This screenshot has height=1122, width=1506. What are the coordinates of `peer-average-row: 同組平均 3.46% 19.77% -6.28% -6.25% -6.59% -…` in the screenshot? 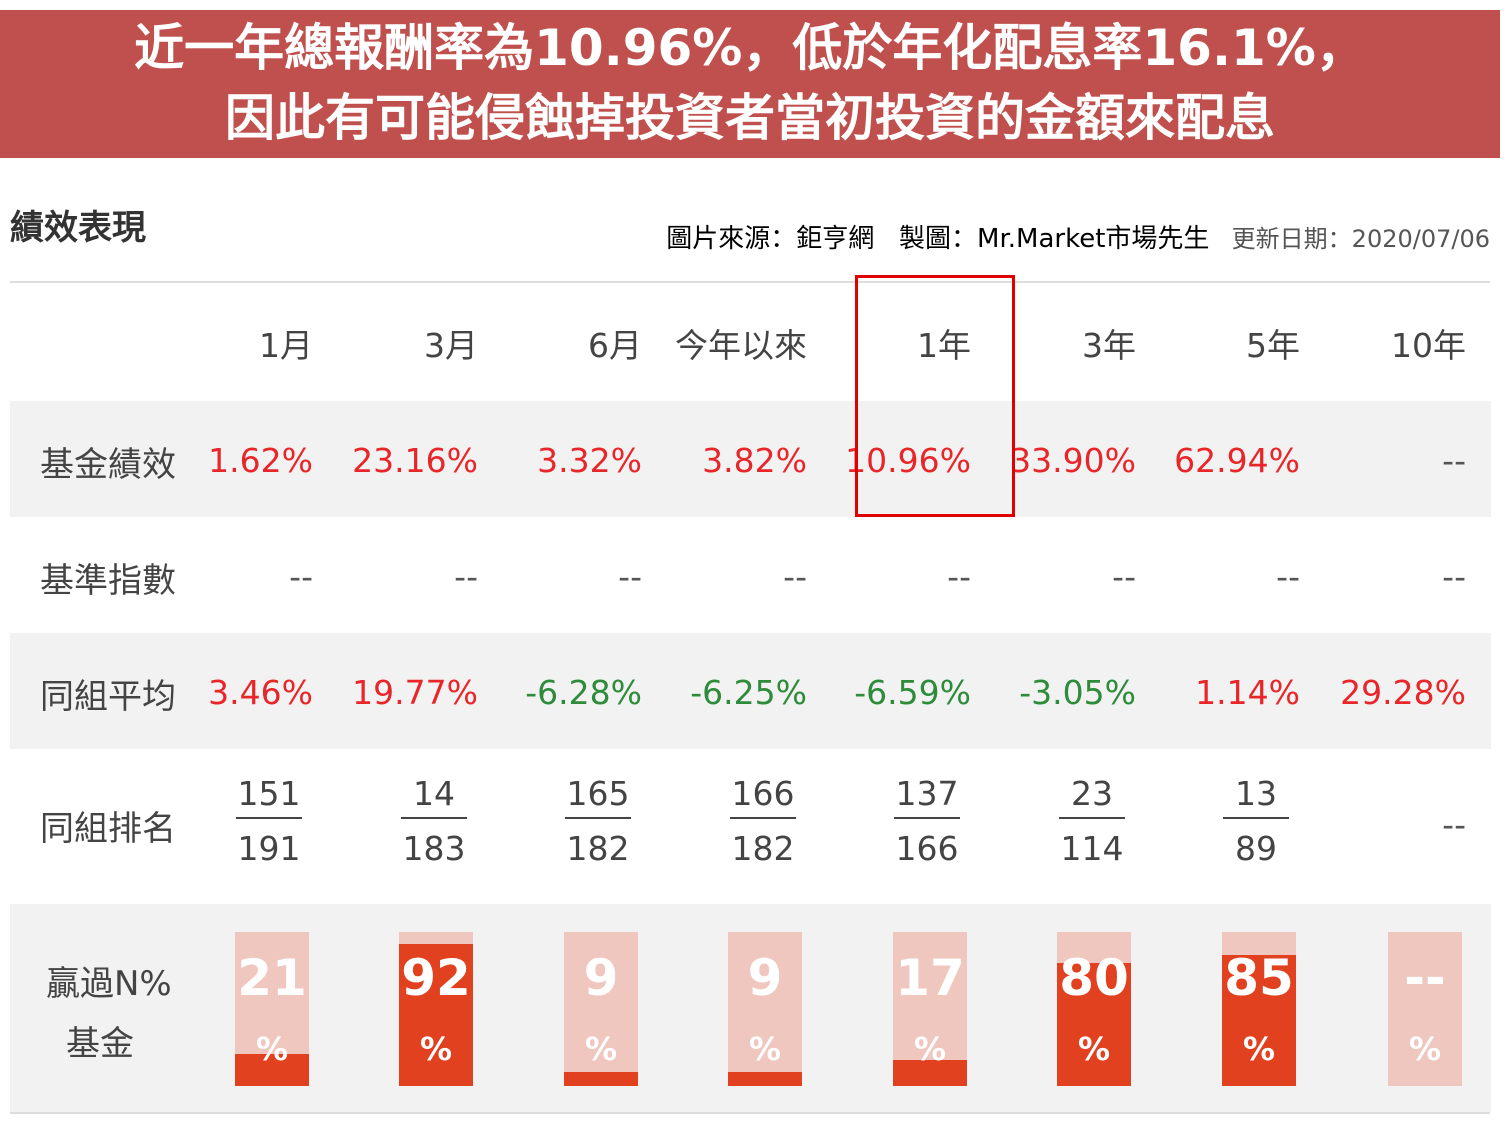 It's located at (750, 691).